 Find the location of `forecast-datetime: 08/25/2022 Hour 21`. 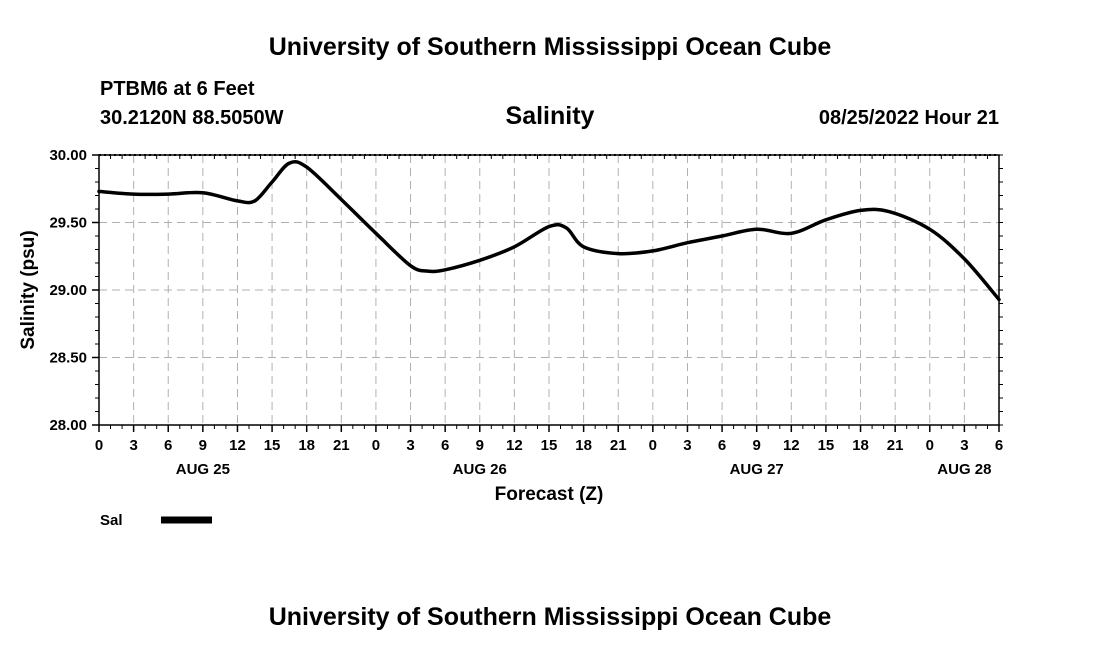

forecast-datetime: 08/25/2022 Hour 21 is located at coordinates (909, 118).